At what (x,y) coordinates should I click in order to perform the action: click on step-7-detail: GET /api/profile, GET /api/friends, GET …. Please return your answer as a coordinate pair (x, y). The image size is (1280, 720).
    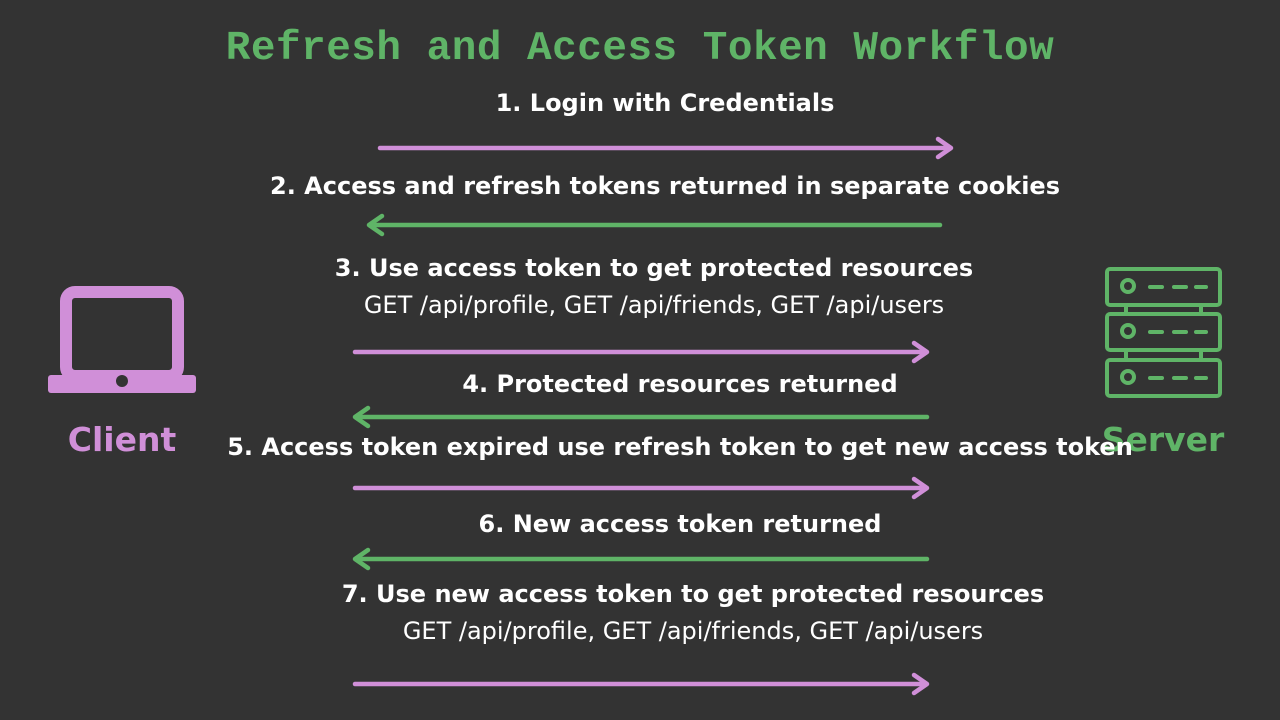
    Looking at the image, I should click on (693, 631).